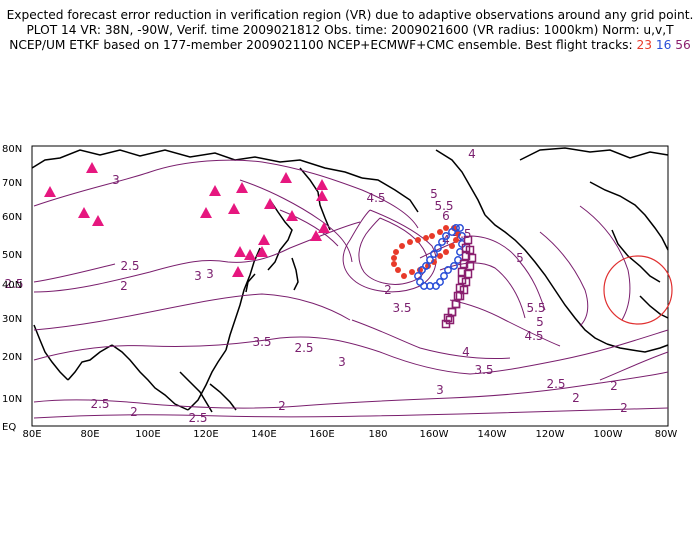 This screenshot has height=540, width=700. Describe the element at coordinates (12, 399) in the screenshot. I see `lat-label: 10N` at that location.